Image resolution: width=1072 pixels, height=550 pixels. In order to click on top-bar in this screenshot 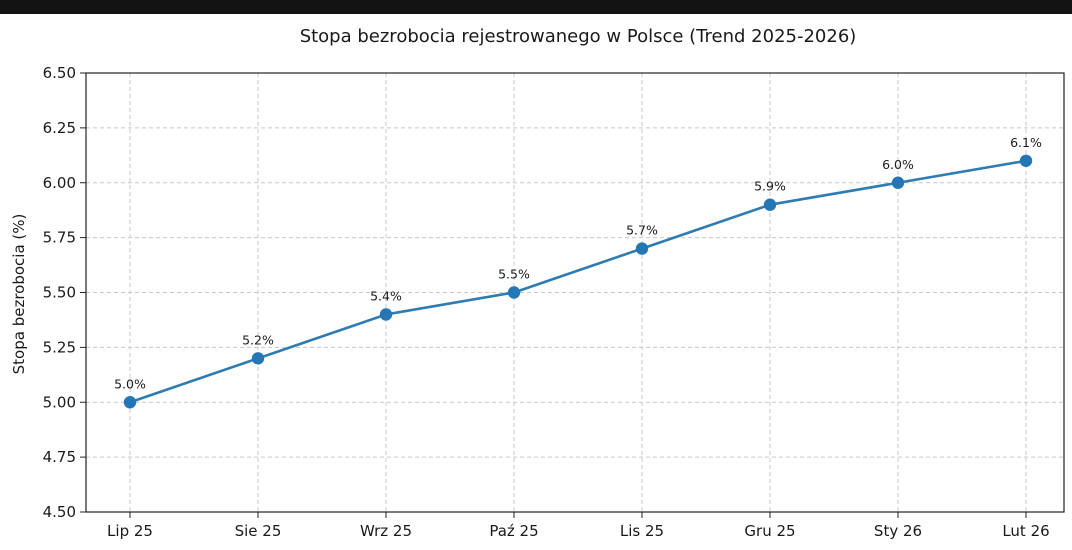, I will do `click(536, 7)`.